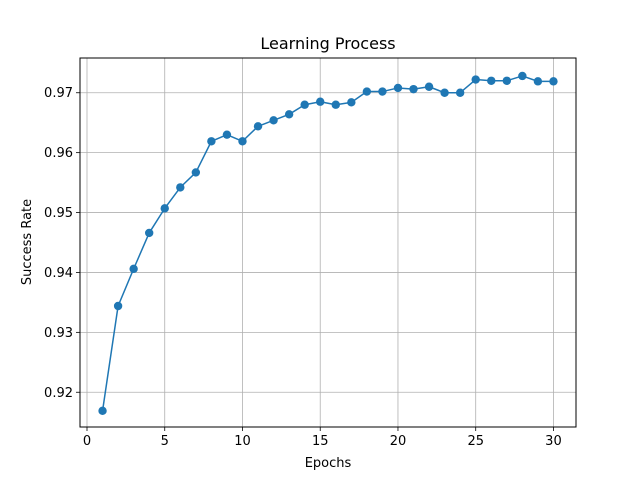 The width and height of the screenshot is (640, 480). I want to click on y-tick-label: 0.97, so click(58, 93).